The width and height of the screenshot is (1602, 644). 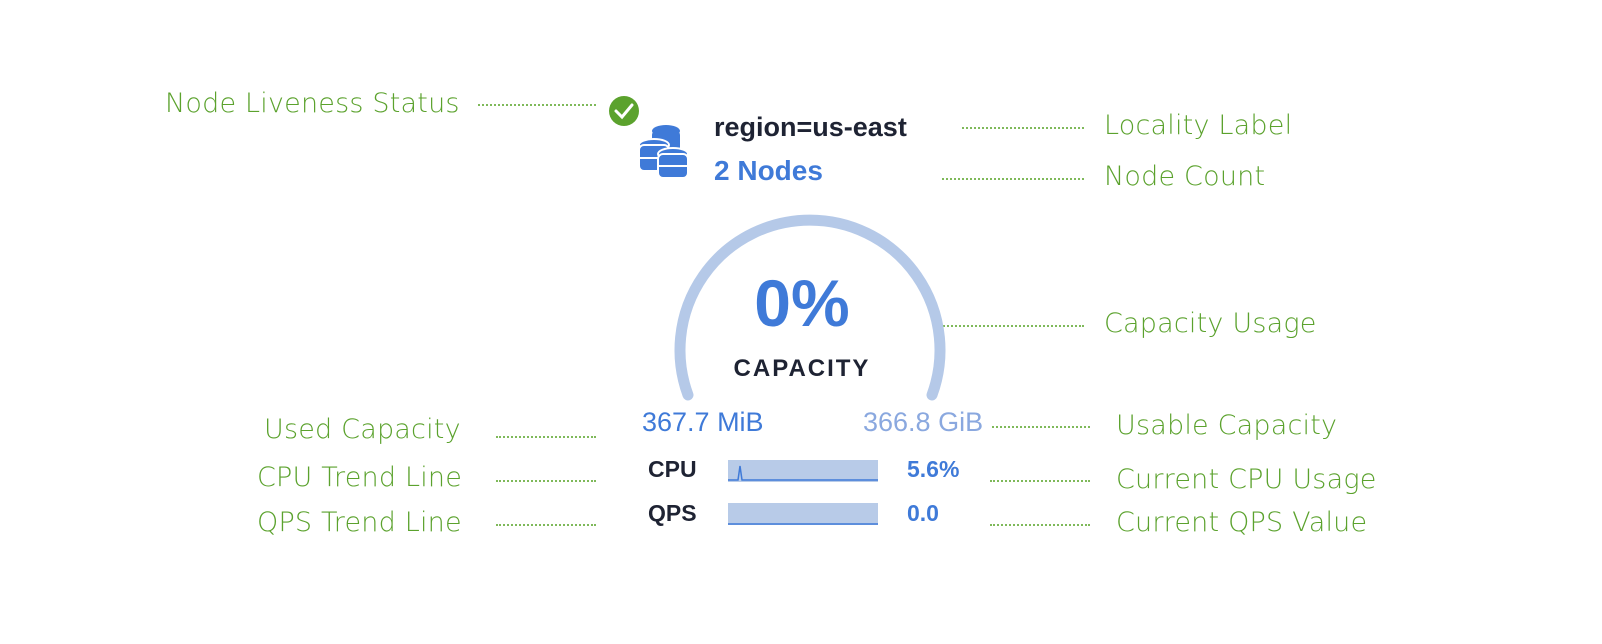 I want to click on annotation-node-count: Node Count, so click(x=1185, y=176).